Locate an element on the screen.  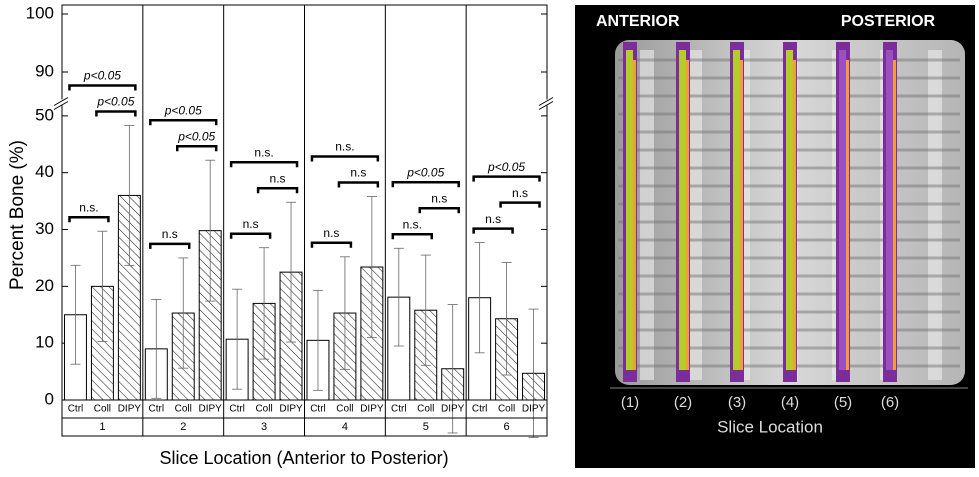
group-label: 3 is located at coordinates (264, 427).